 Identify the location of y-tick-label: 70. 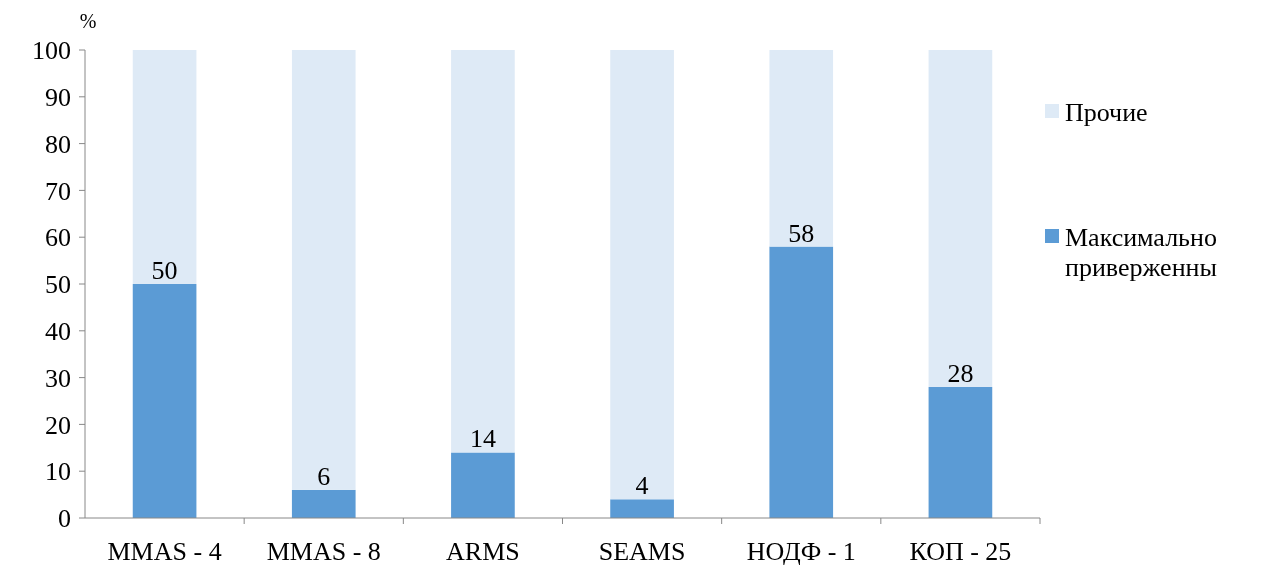
(58, 191).